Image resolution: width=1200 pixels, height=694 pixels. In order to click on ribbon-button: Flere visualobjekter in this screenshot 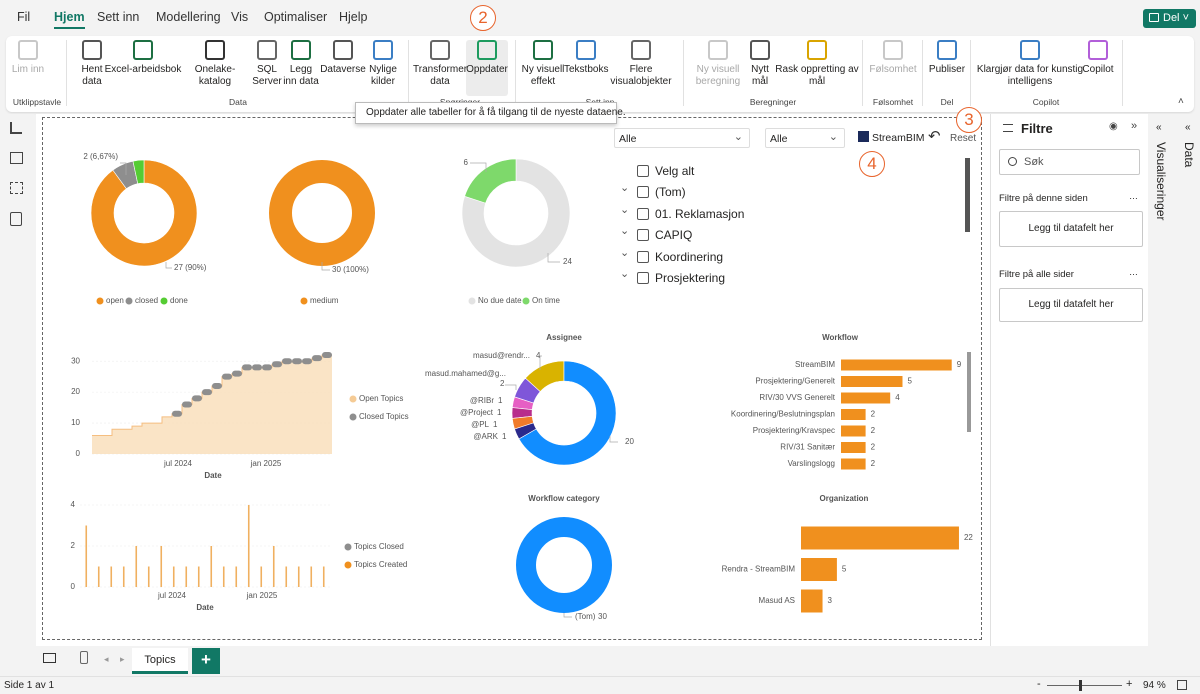, I will do `click(641, 63)`.